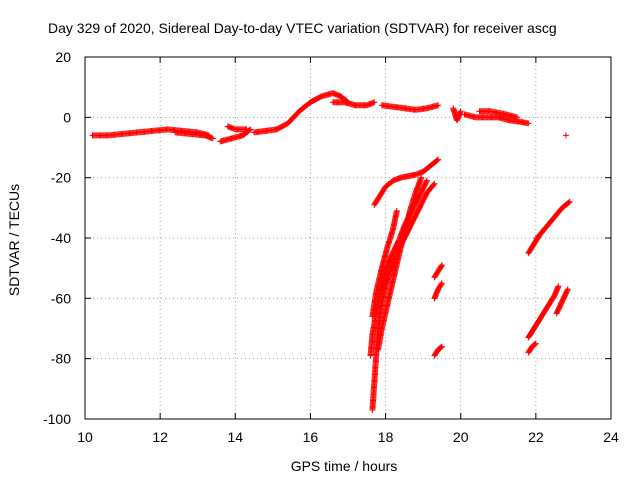  Describe the element at coordinates (549, 227) in the screenshot. I see `series-sat-t` at that location.